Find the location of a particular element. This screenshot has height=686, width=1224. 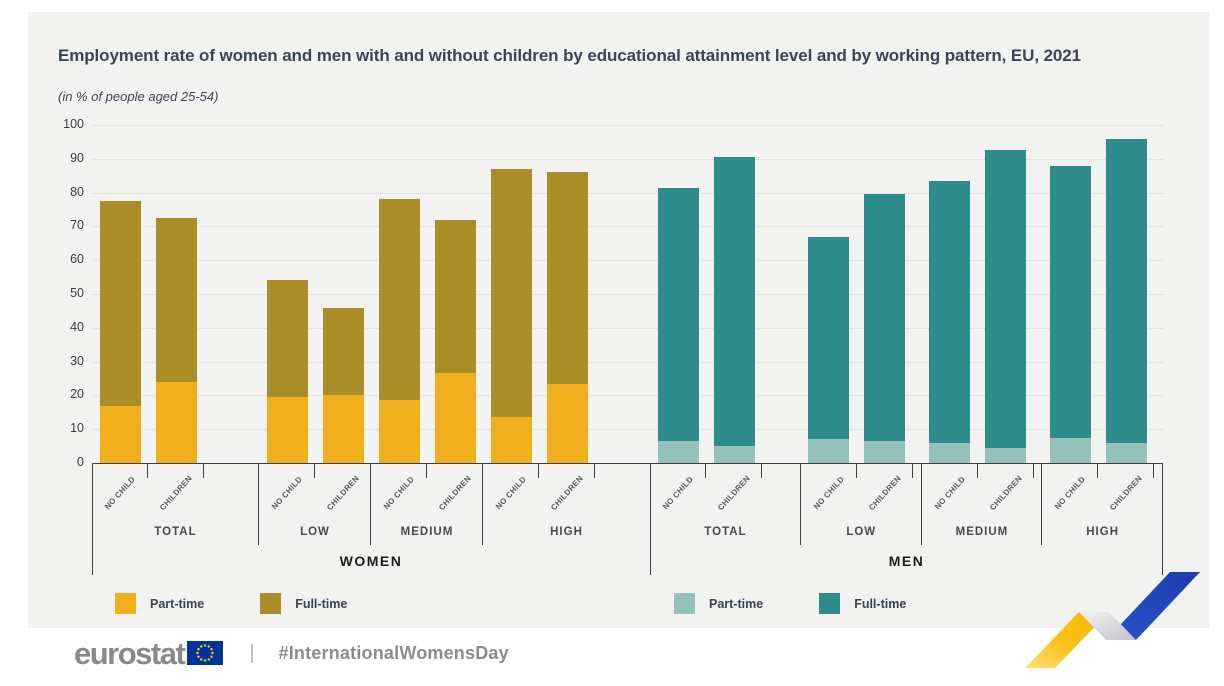

group-axis-area: NO CHILD CHILDREN TOTAL is located at coordinates (175, 506).